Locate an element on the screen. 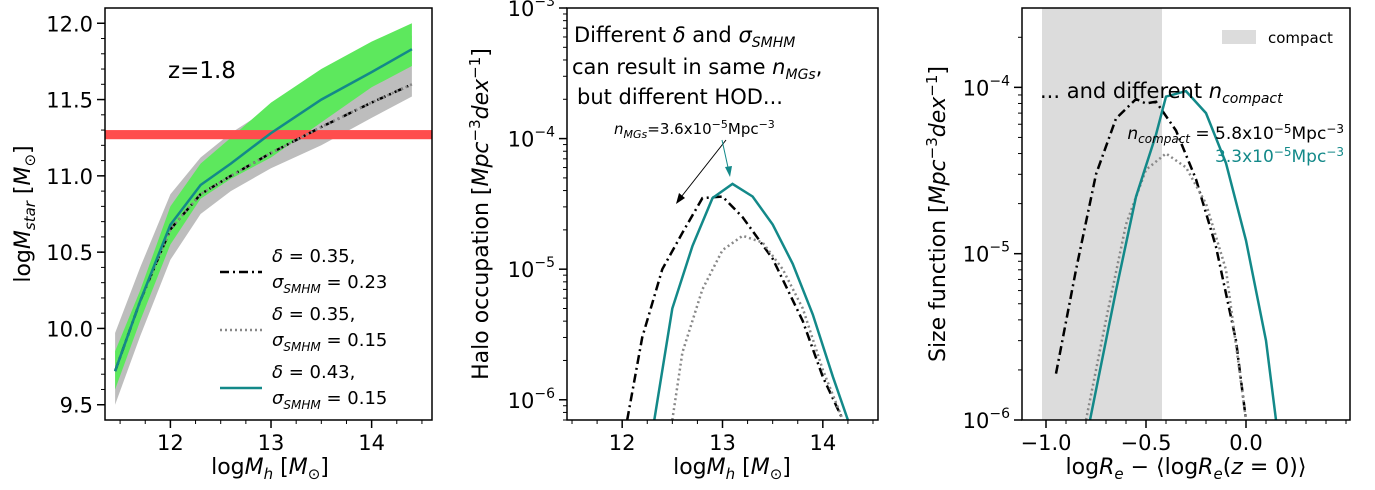  y-tick-label: 10−3 is located at coordinates (531, 10).